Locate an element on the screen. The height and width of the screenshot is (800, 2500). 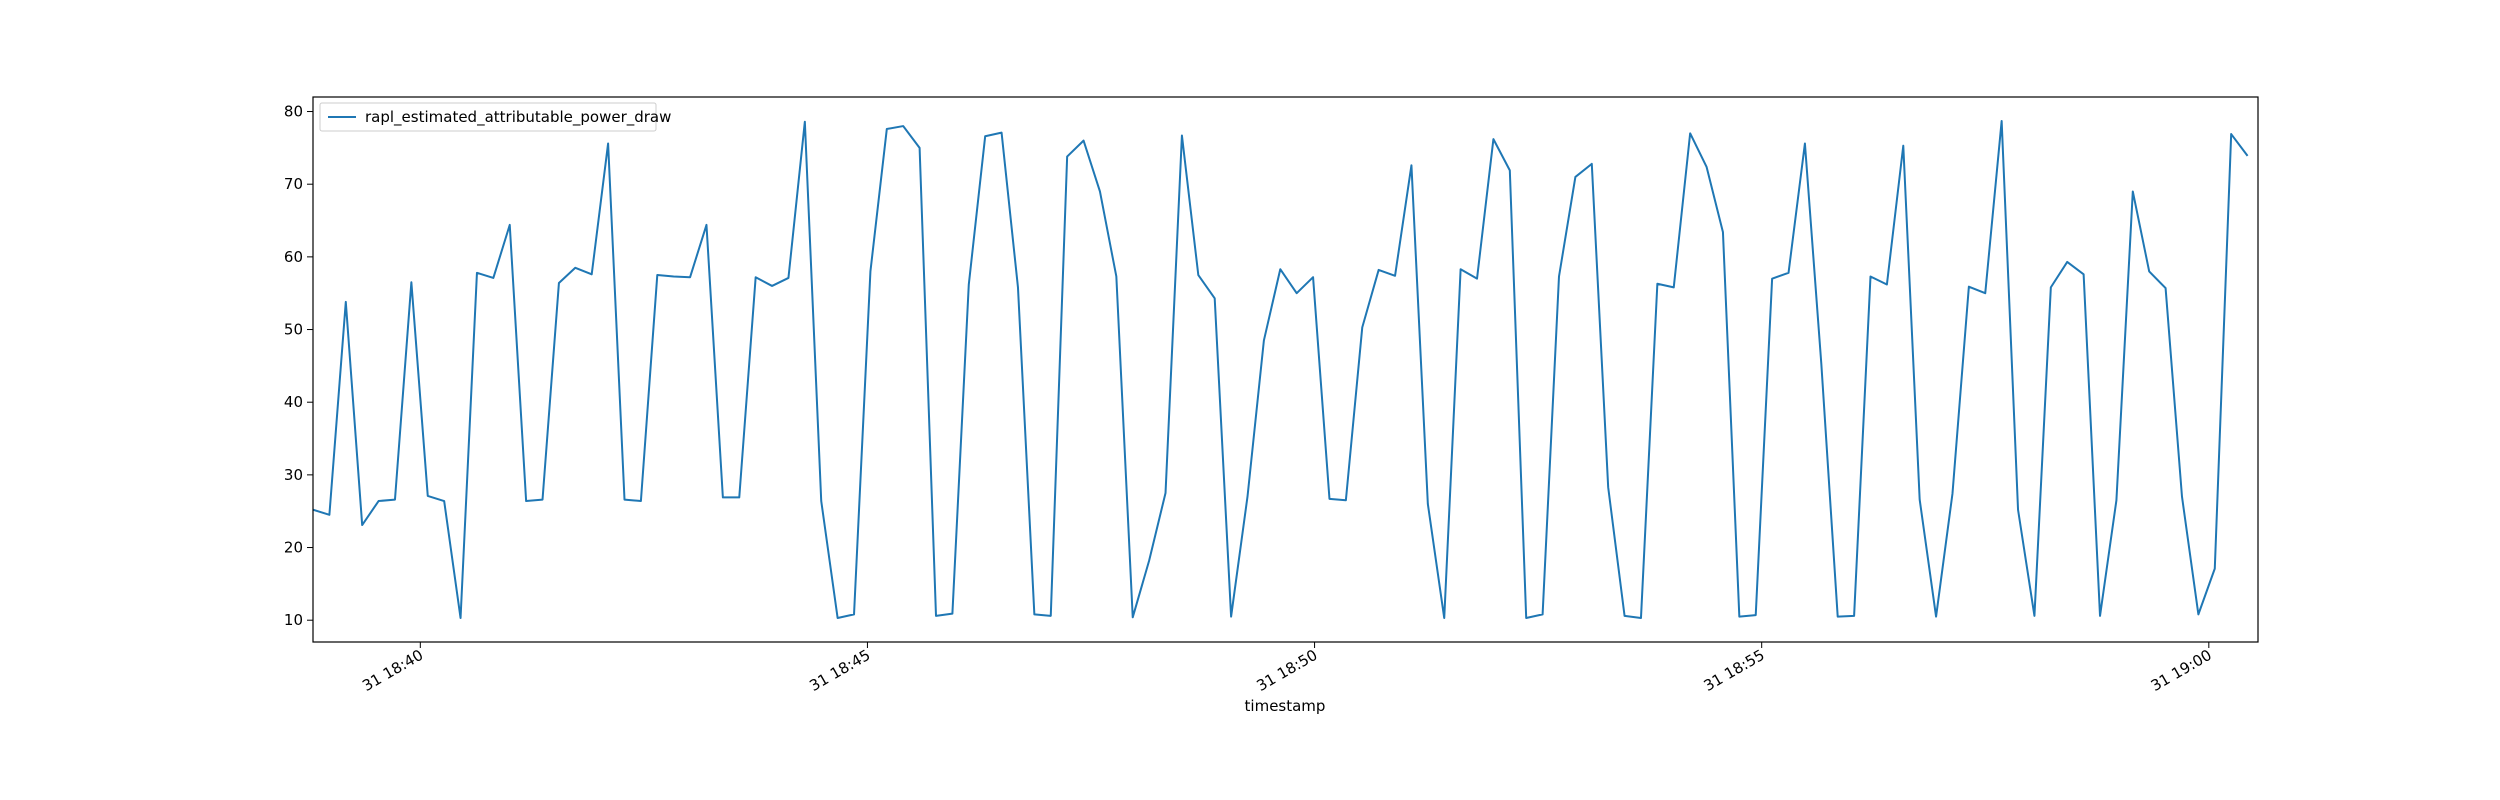
y-tick-label: 70 is located at coordinates (293, 184).